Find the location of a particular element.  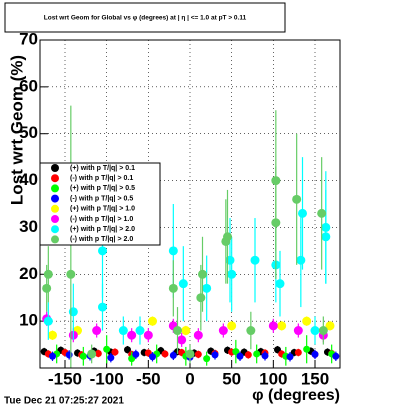

legend-label: (-) with p T/|q| > 2.0 is located at coordinates (101, 239).